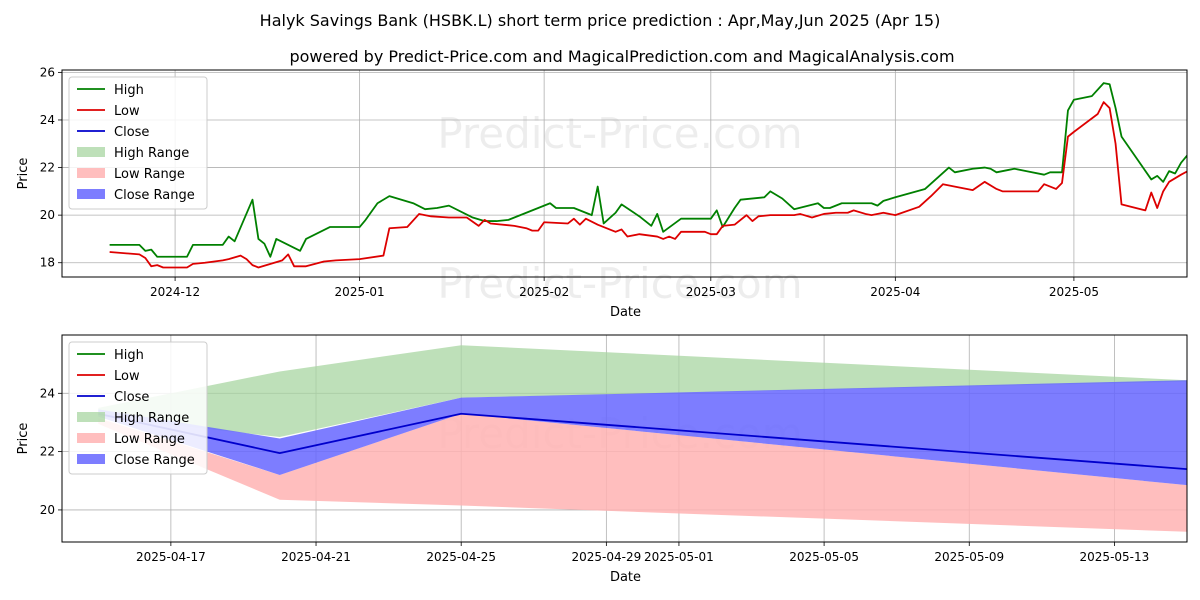 This screenshot has height=600, width=1200. Describe the element at coordinates (895, 292) in the screenshot. I see `x-tick-label: 2025-04` at that location.